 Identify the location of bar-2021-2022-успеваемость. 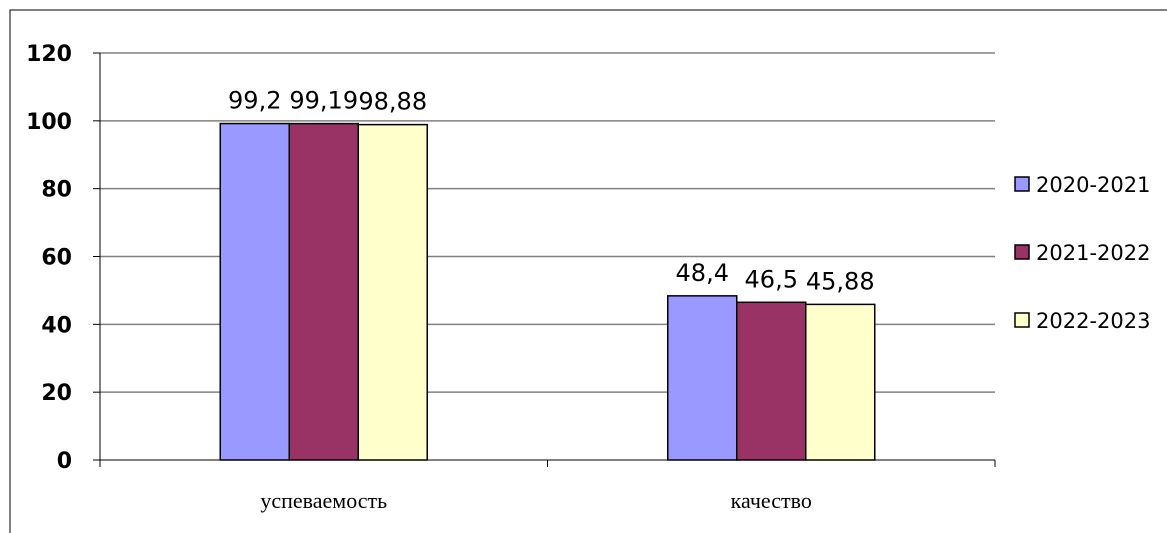
(323, 291).